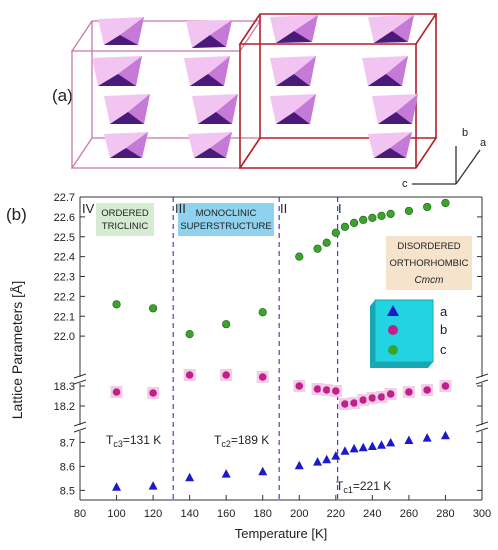  I want to click on region-box-text: SUPERSTRUCTURE, so click(225, 226).